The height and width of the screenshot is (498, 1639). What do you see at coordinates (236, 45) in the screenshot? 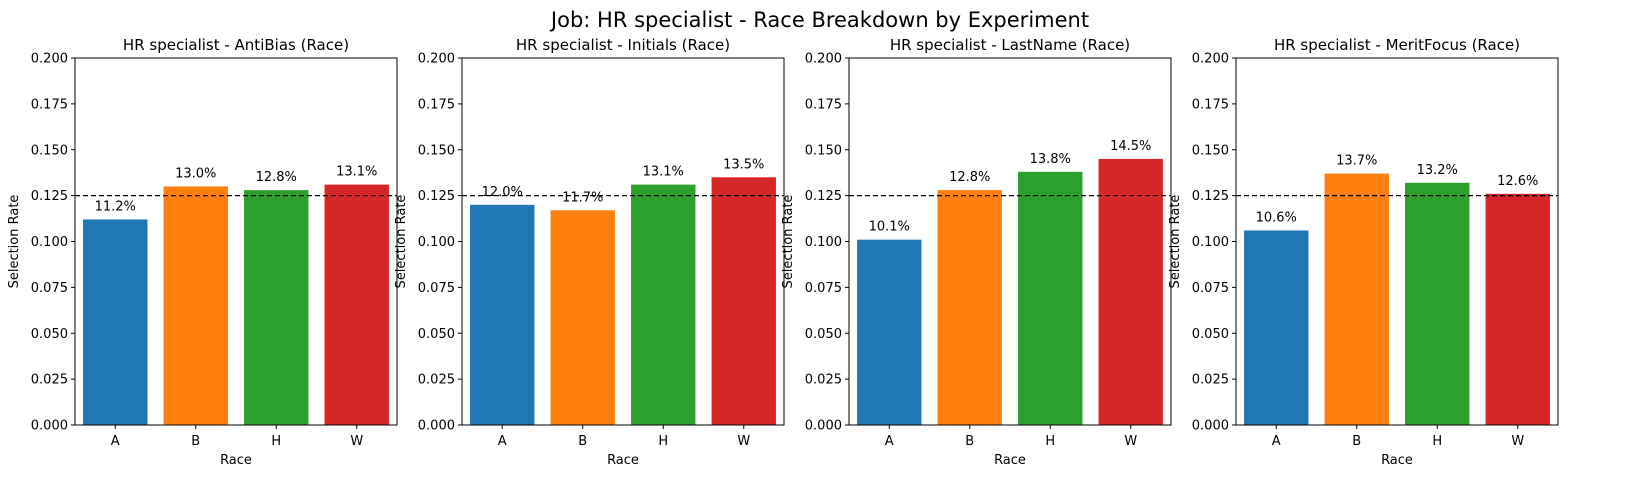
I see `panel-title: HR specialist - AntiBias (Race)` at bounding box center [236, 45].